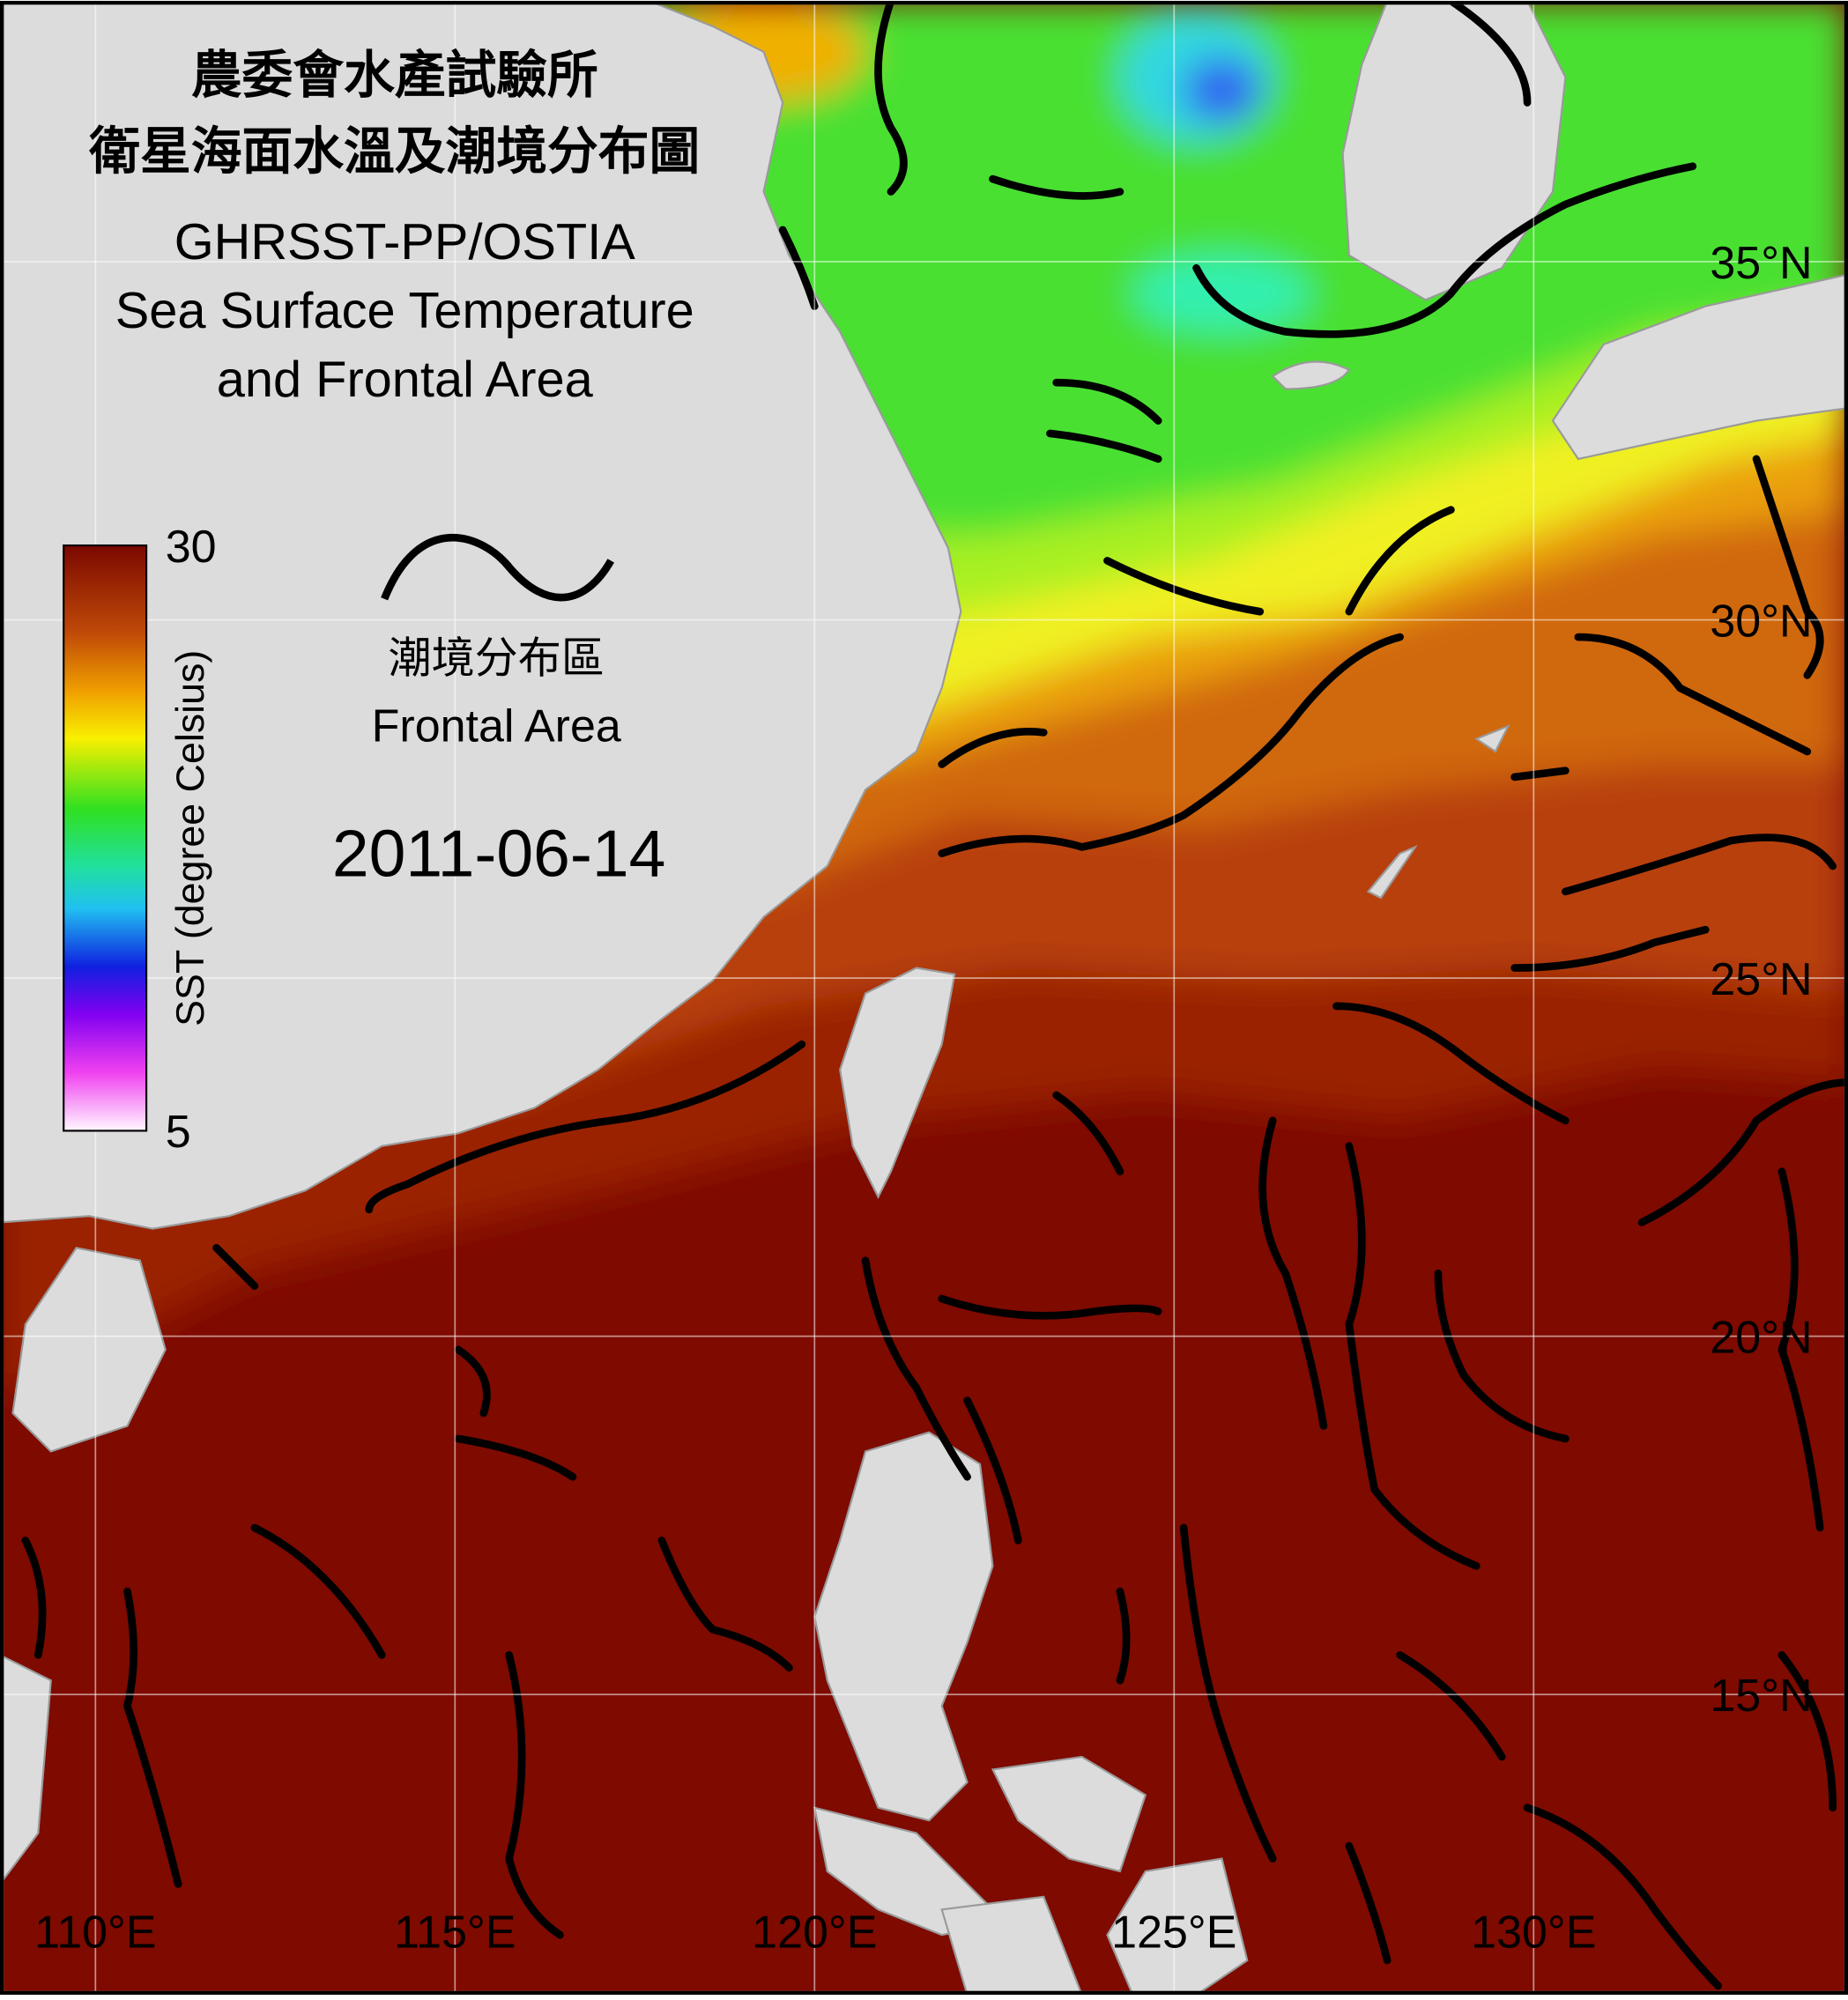  What do you see at coordinates (1533, 1933) in the screenshot?
I see `lon-label: 130°E` at bounding box center [1533, 1933].